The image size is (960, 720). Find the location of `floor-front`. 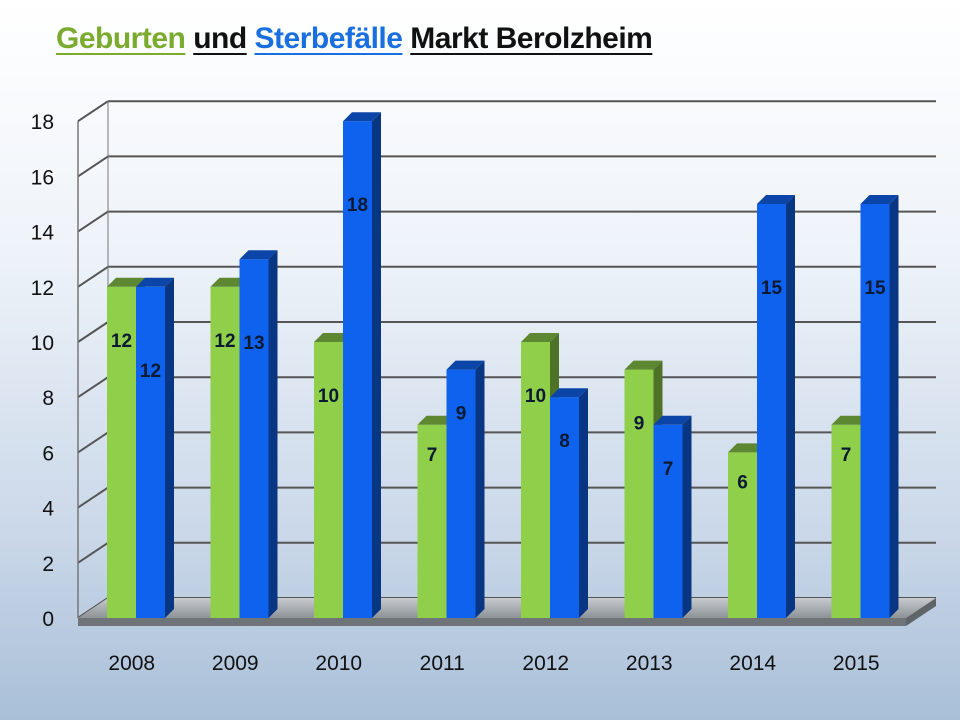

floor-front is located at coordinates (492, 622).